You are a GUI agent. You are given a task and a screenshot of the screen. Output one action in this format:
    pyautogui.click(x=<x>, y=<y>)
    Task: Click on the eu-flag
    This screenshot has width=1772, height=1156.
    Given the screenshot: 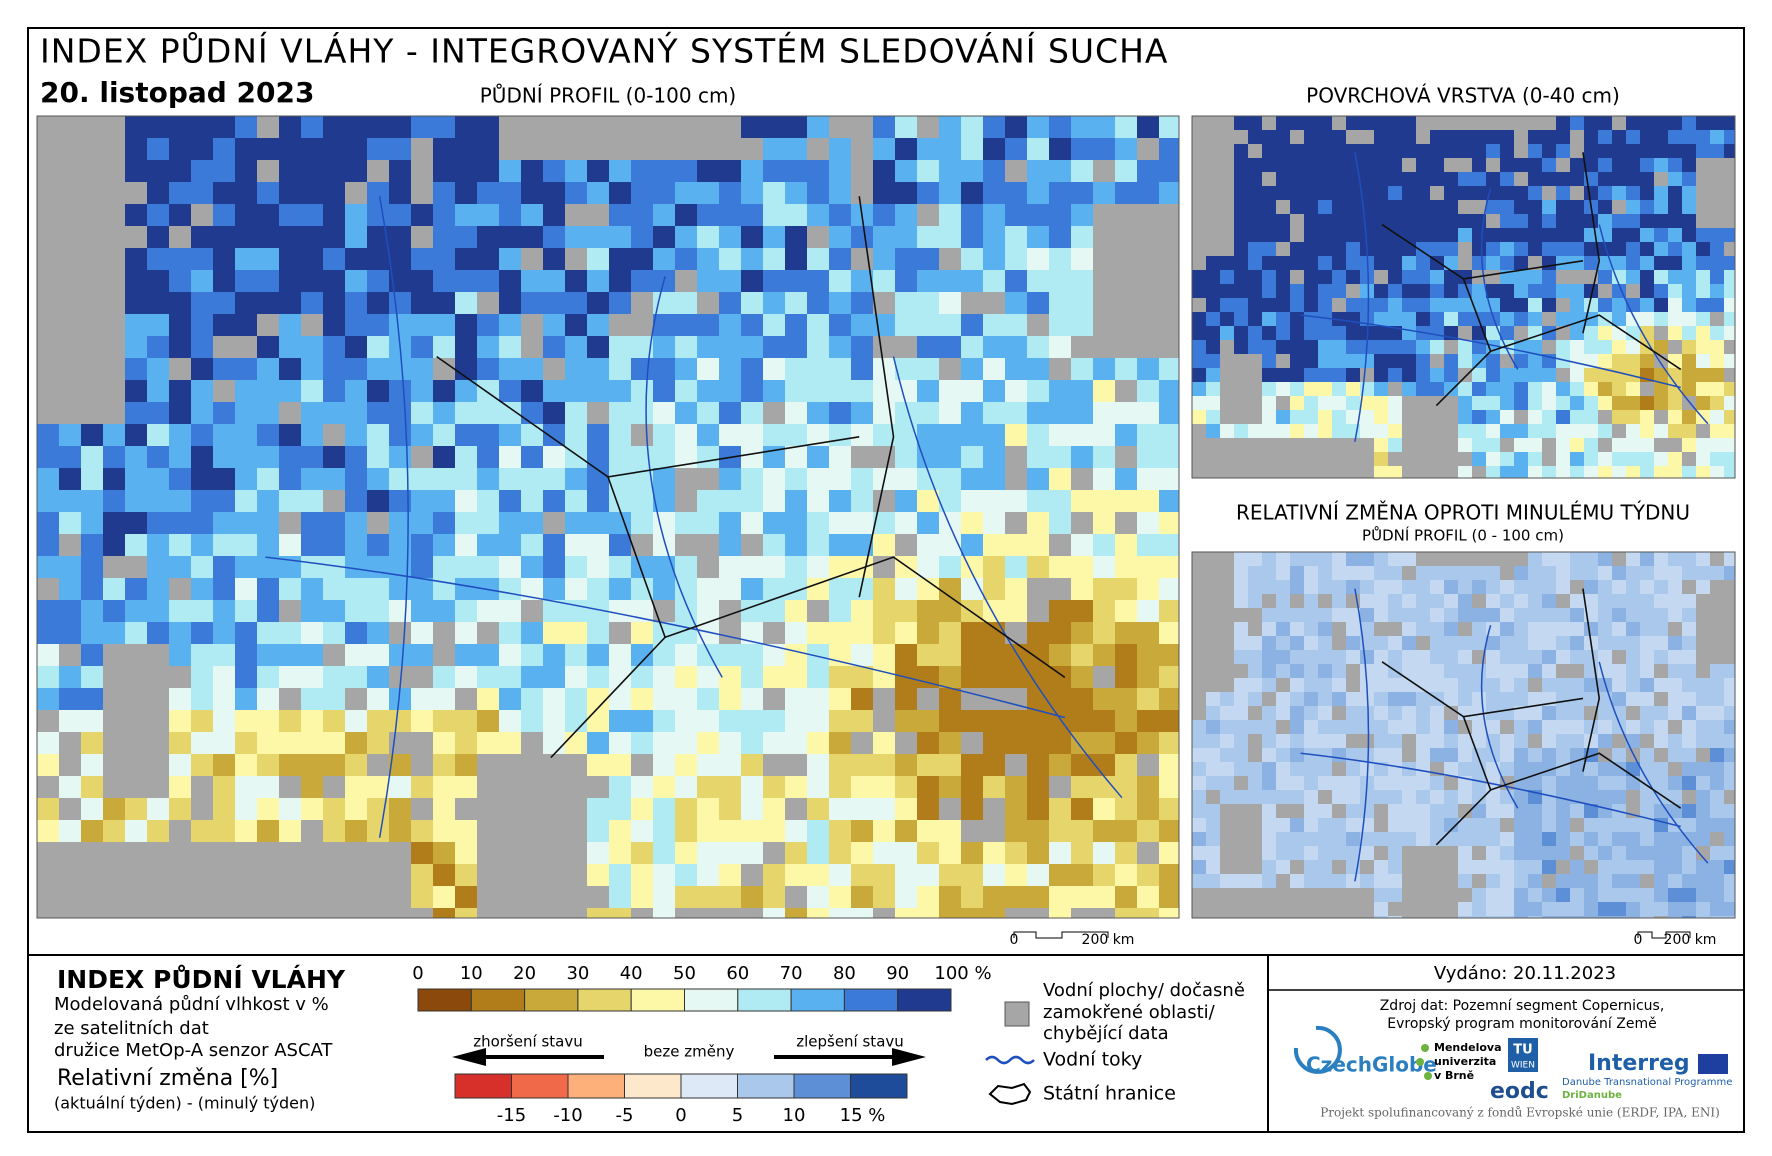 What is the action you would take?
    pyautogui.click(x=1713, y=1064)
    